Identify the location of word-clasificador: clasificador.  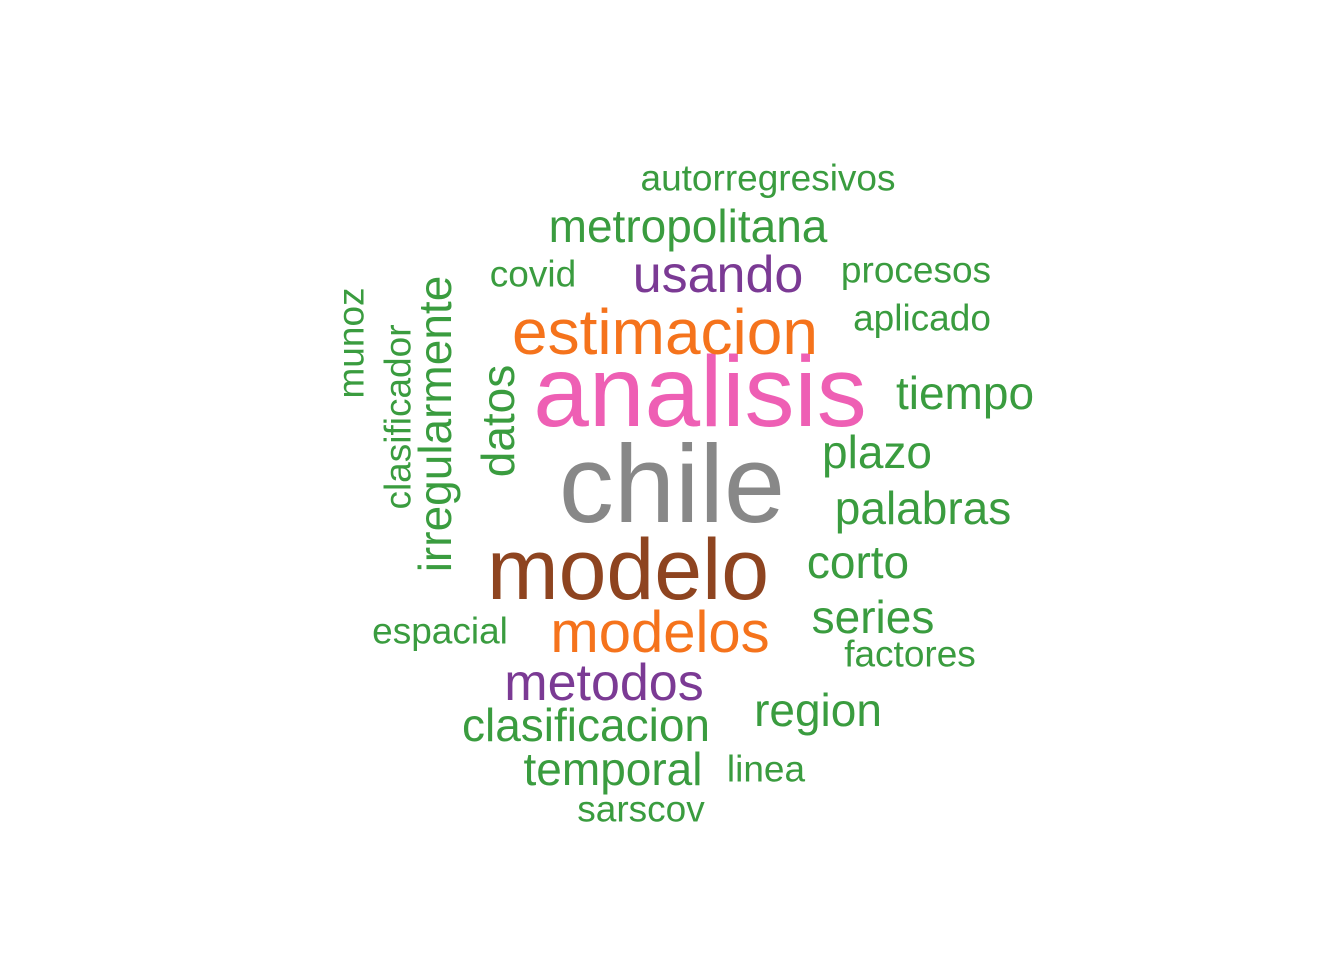
(398, 417).